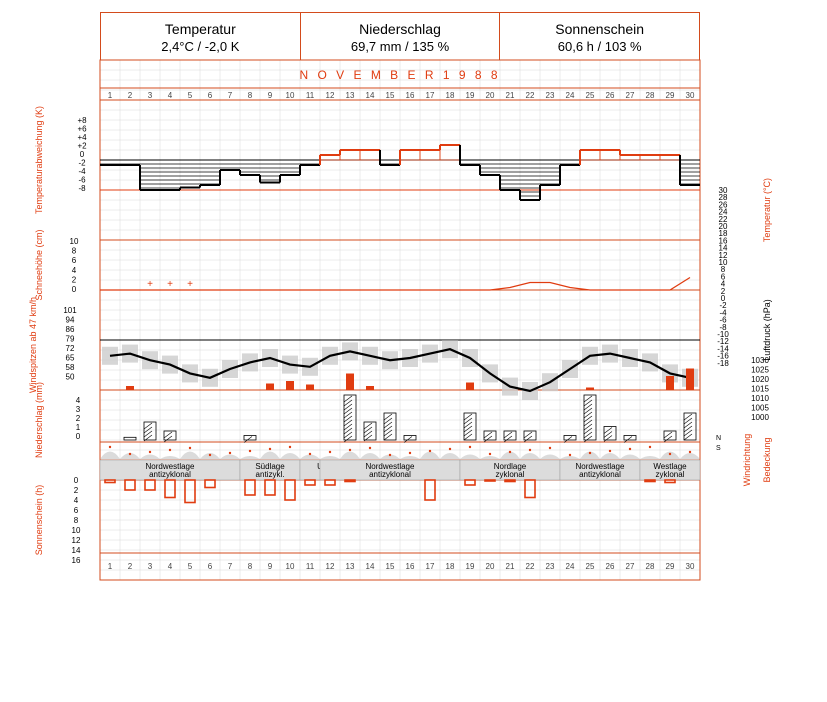  What do you see at coordinates (270, 474) in the screenshot?
I see `weather-type-label: antizykl.` at bounding box center [270, 474].